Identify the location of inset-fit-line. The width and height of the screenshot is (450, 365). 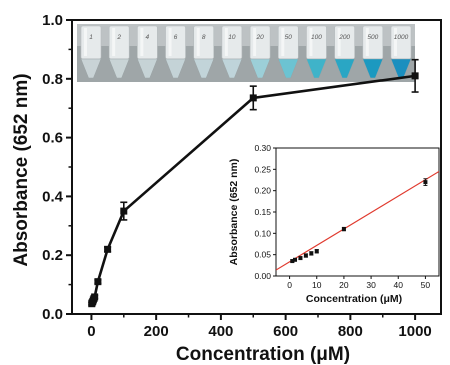
(357, 220).